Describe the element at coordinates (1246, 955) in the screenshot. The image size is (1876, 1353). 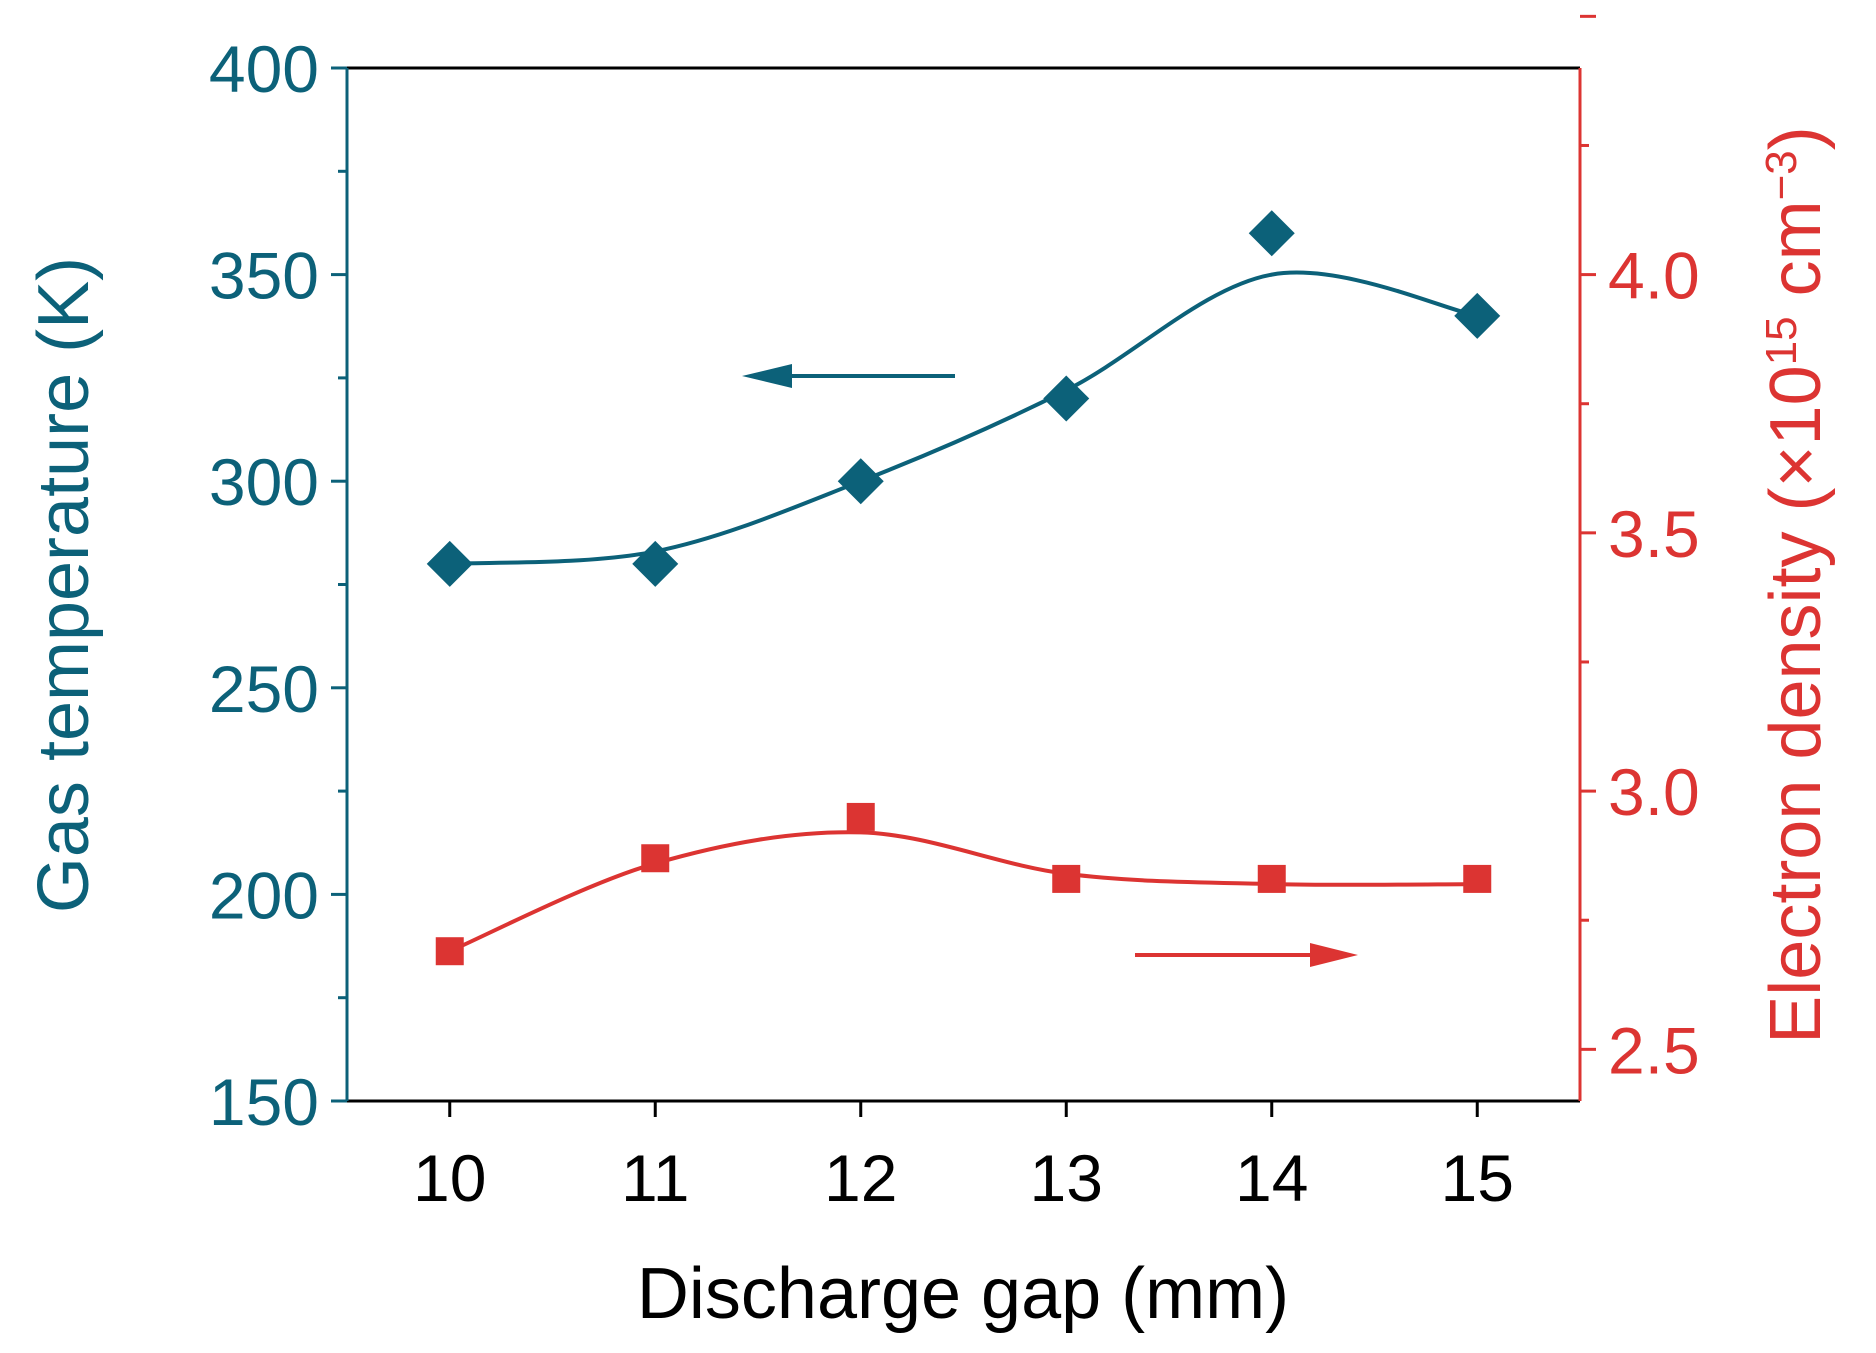
I see `right-axis-arrow` at that location.